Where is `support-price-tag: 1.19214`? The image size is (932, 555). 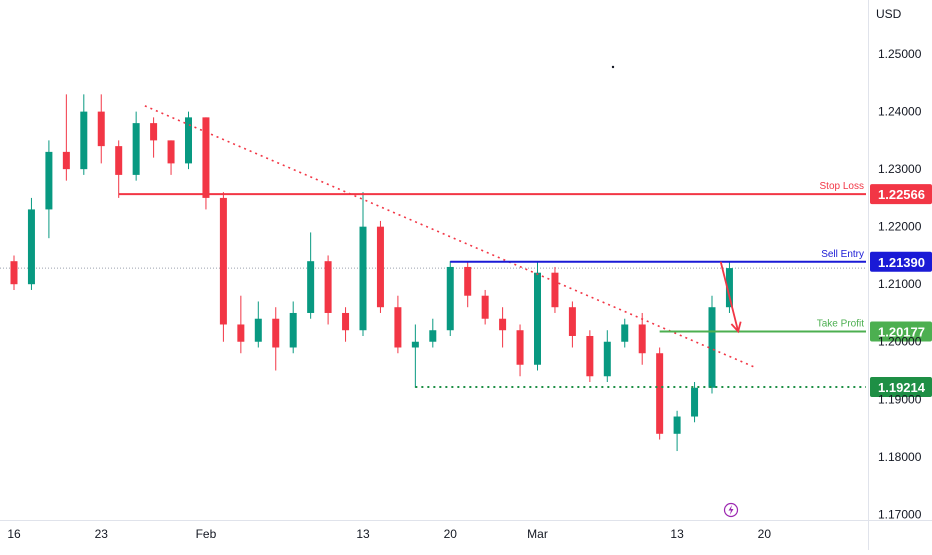 support-price-tag: 1.19214 is located at coordinates (901, 386).